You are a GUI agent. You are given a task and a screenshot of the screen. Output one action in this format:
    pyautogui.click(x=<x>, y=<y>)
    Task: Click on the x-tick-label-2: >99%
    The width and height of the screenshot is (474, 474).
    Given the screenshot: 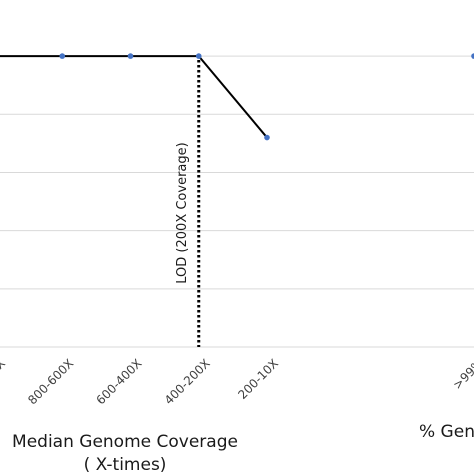 What is the action you would take?
    pyautogui.click(x=462, y=374)
    